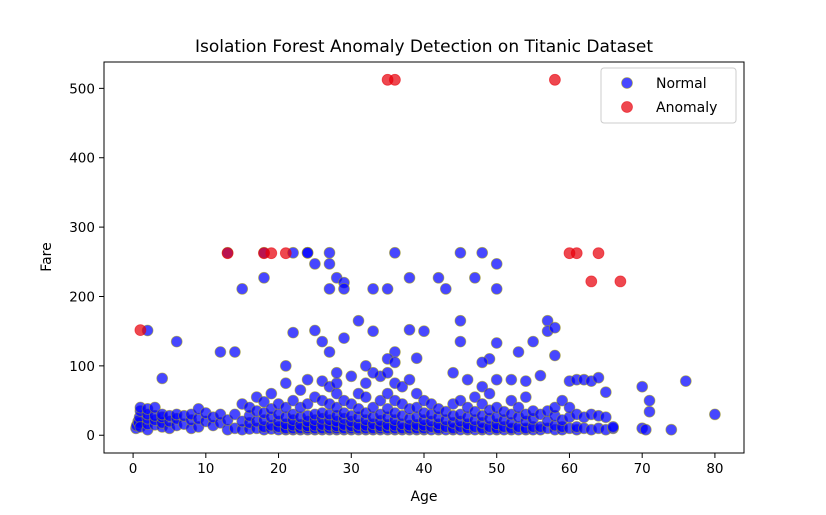 The width and height of the screenshot is (826, 515). I want to click on x-tick-label: 20, so click(278, 469).